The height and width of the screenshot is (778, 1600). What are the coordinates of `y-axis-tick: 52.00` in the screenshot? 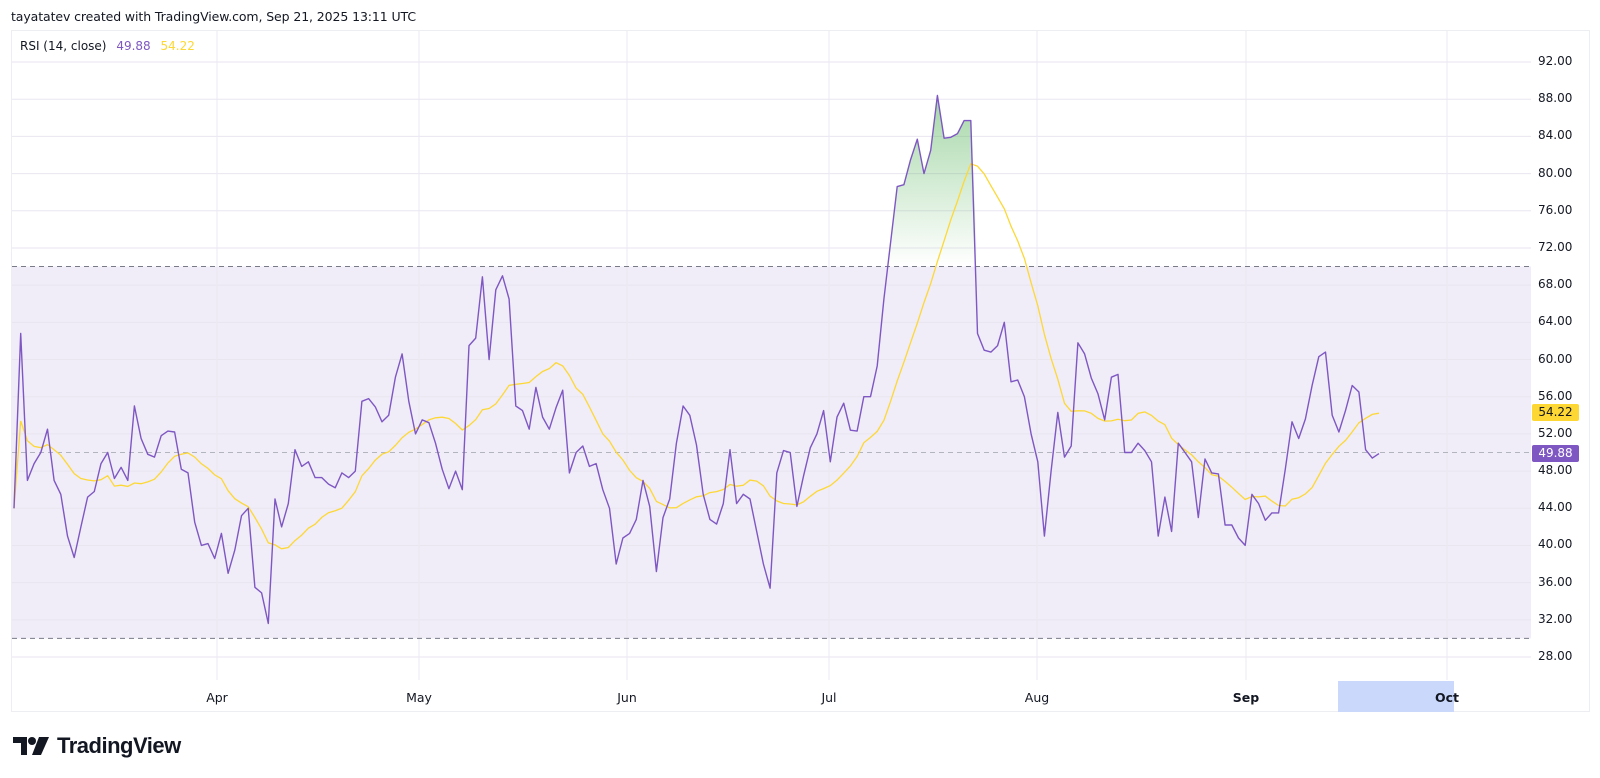 It's located at (1555, 432).